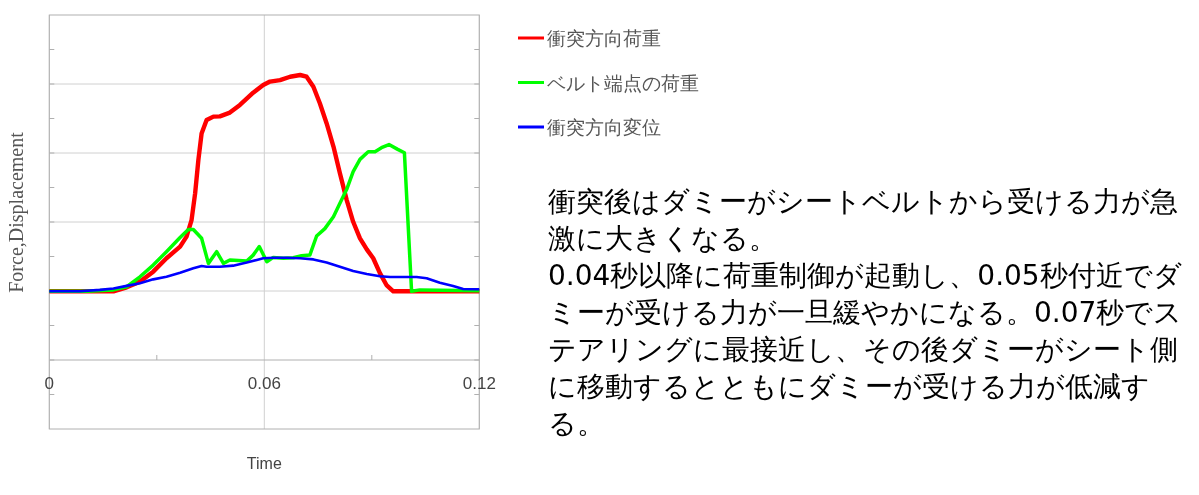 This screenshot has width=1199, height=495. Describe the element at coordinates (623, 82) in the screenshot. I see `legend-label: ベルト端点の荷重` at that location.